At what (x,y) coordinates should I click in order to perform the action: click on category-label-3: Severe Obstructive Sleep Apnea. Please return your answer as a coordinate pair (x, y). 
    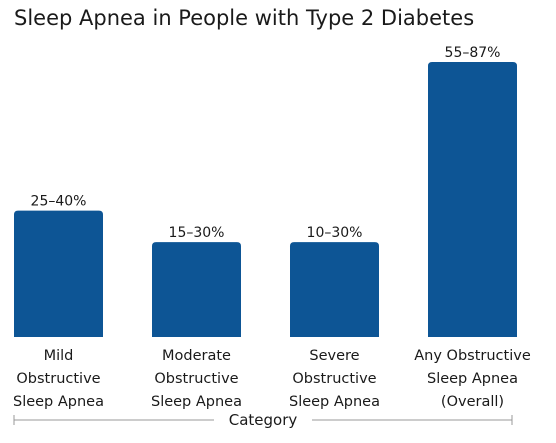
    Looking at the image, I should click on (334, 379).